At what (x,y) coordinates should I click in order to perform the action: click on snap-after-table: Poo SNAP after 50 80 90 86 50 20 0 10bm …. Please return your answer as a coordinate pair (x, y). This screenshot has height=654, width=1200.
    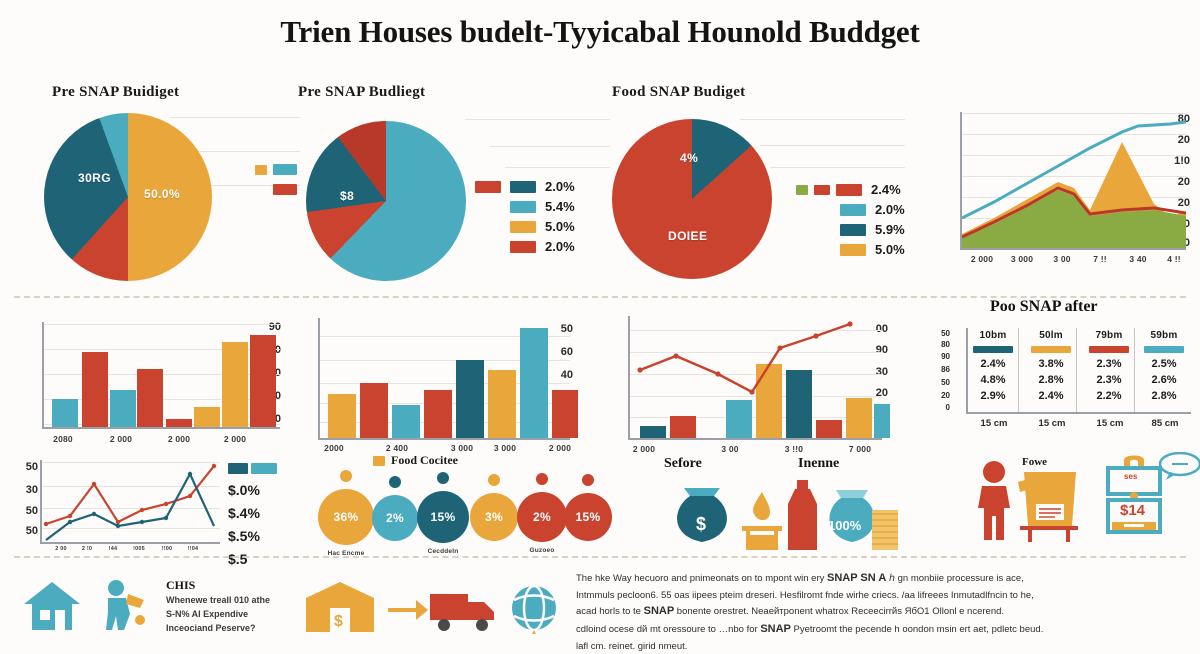
    Looking at the image, I should click on (1060, 371).